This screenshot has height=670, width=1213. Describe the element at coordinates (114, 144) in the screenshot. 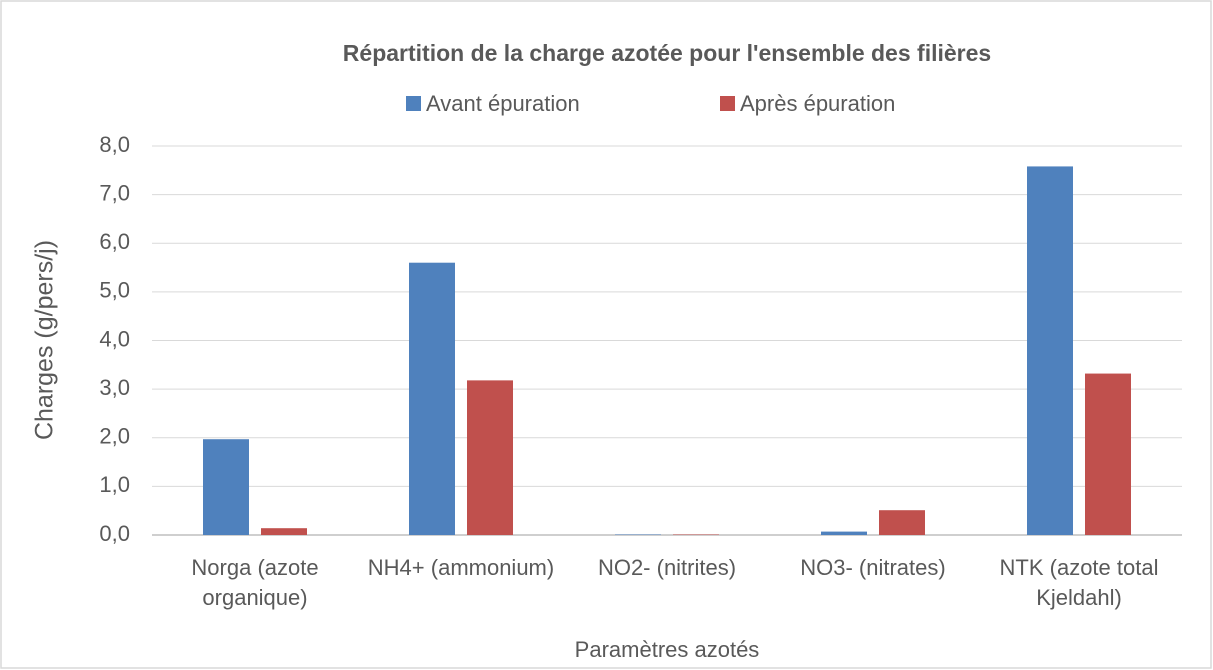

I see `y-tick-label: 8,0` at that location.